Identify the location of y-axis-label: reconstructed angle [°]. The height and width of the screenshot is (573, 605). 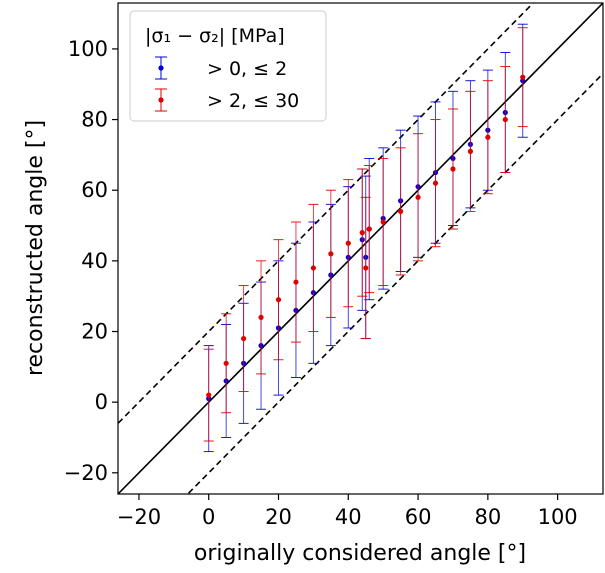
(35, 248).